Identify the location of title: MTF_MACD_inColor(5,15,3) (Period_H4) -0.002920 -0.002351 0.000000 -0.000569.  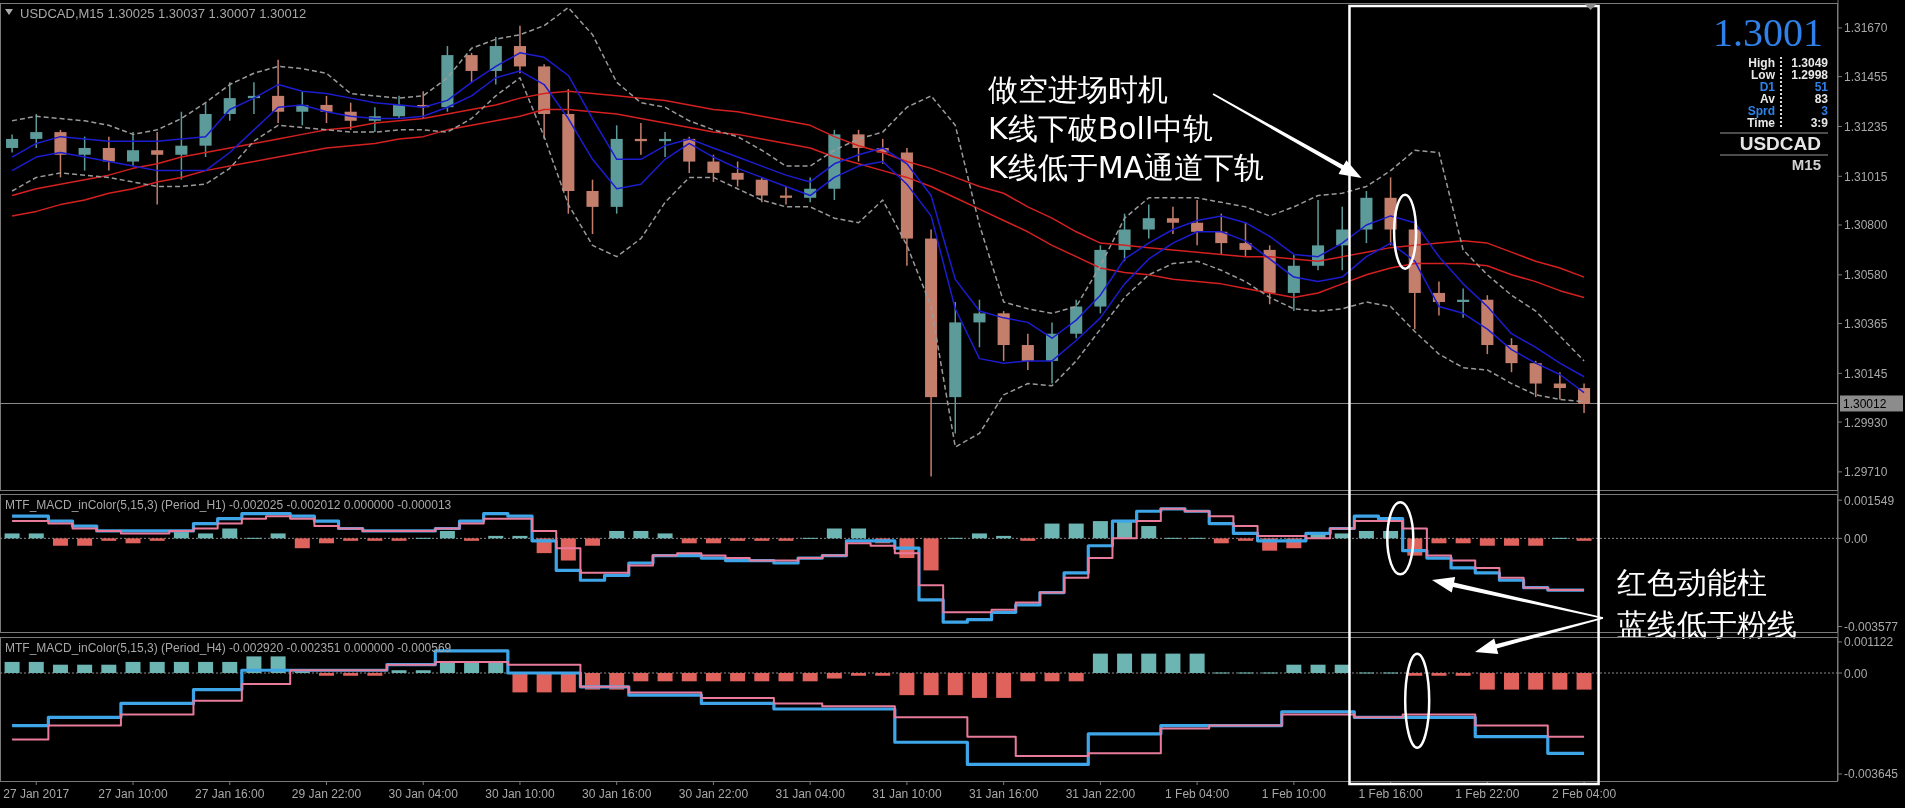
(228, 648).